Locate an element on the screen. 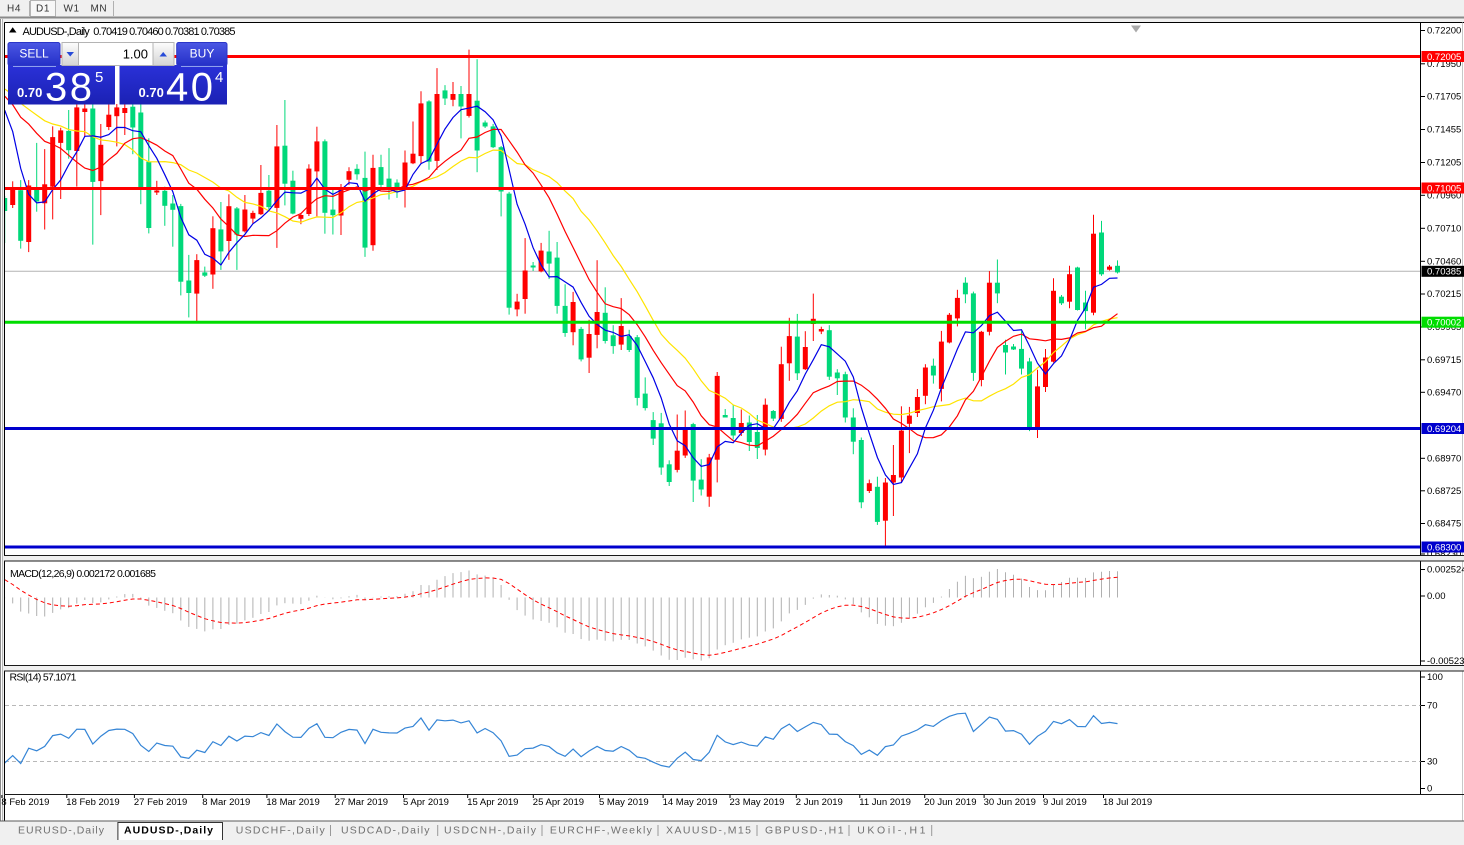 The height and width of the screenshot is (845, 1464). svg-text: 0.68725 is located at coordinates (1444, 491).